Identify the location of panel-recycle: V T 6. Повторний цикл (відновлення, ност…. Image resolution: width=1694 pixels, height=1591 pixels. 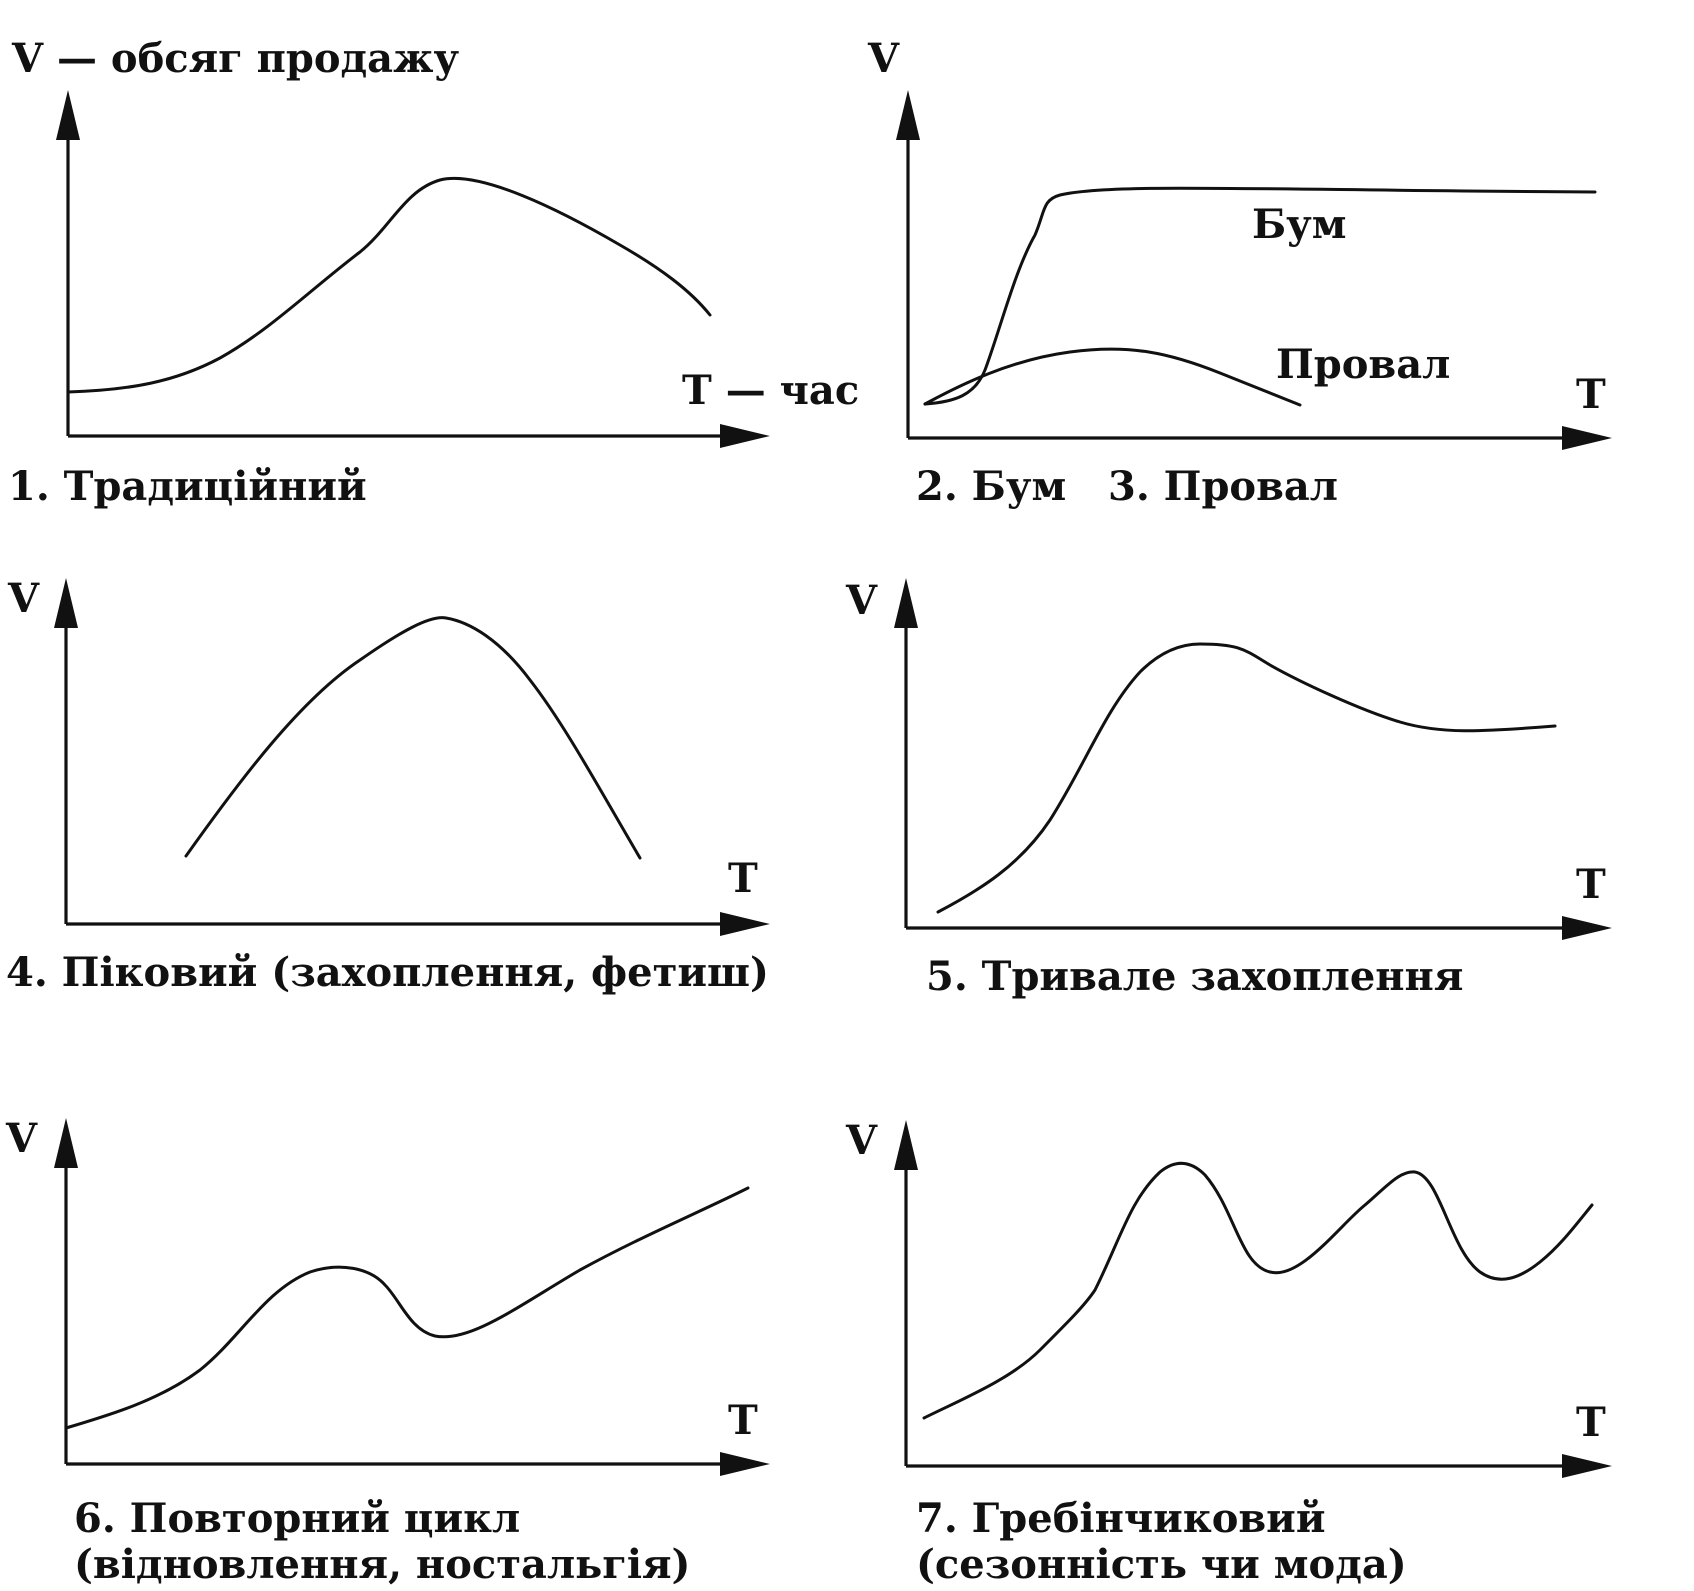
(387, 1351).